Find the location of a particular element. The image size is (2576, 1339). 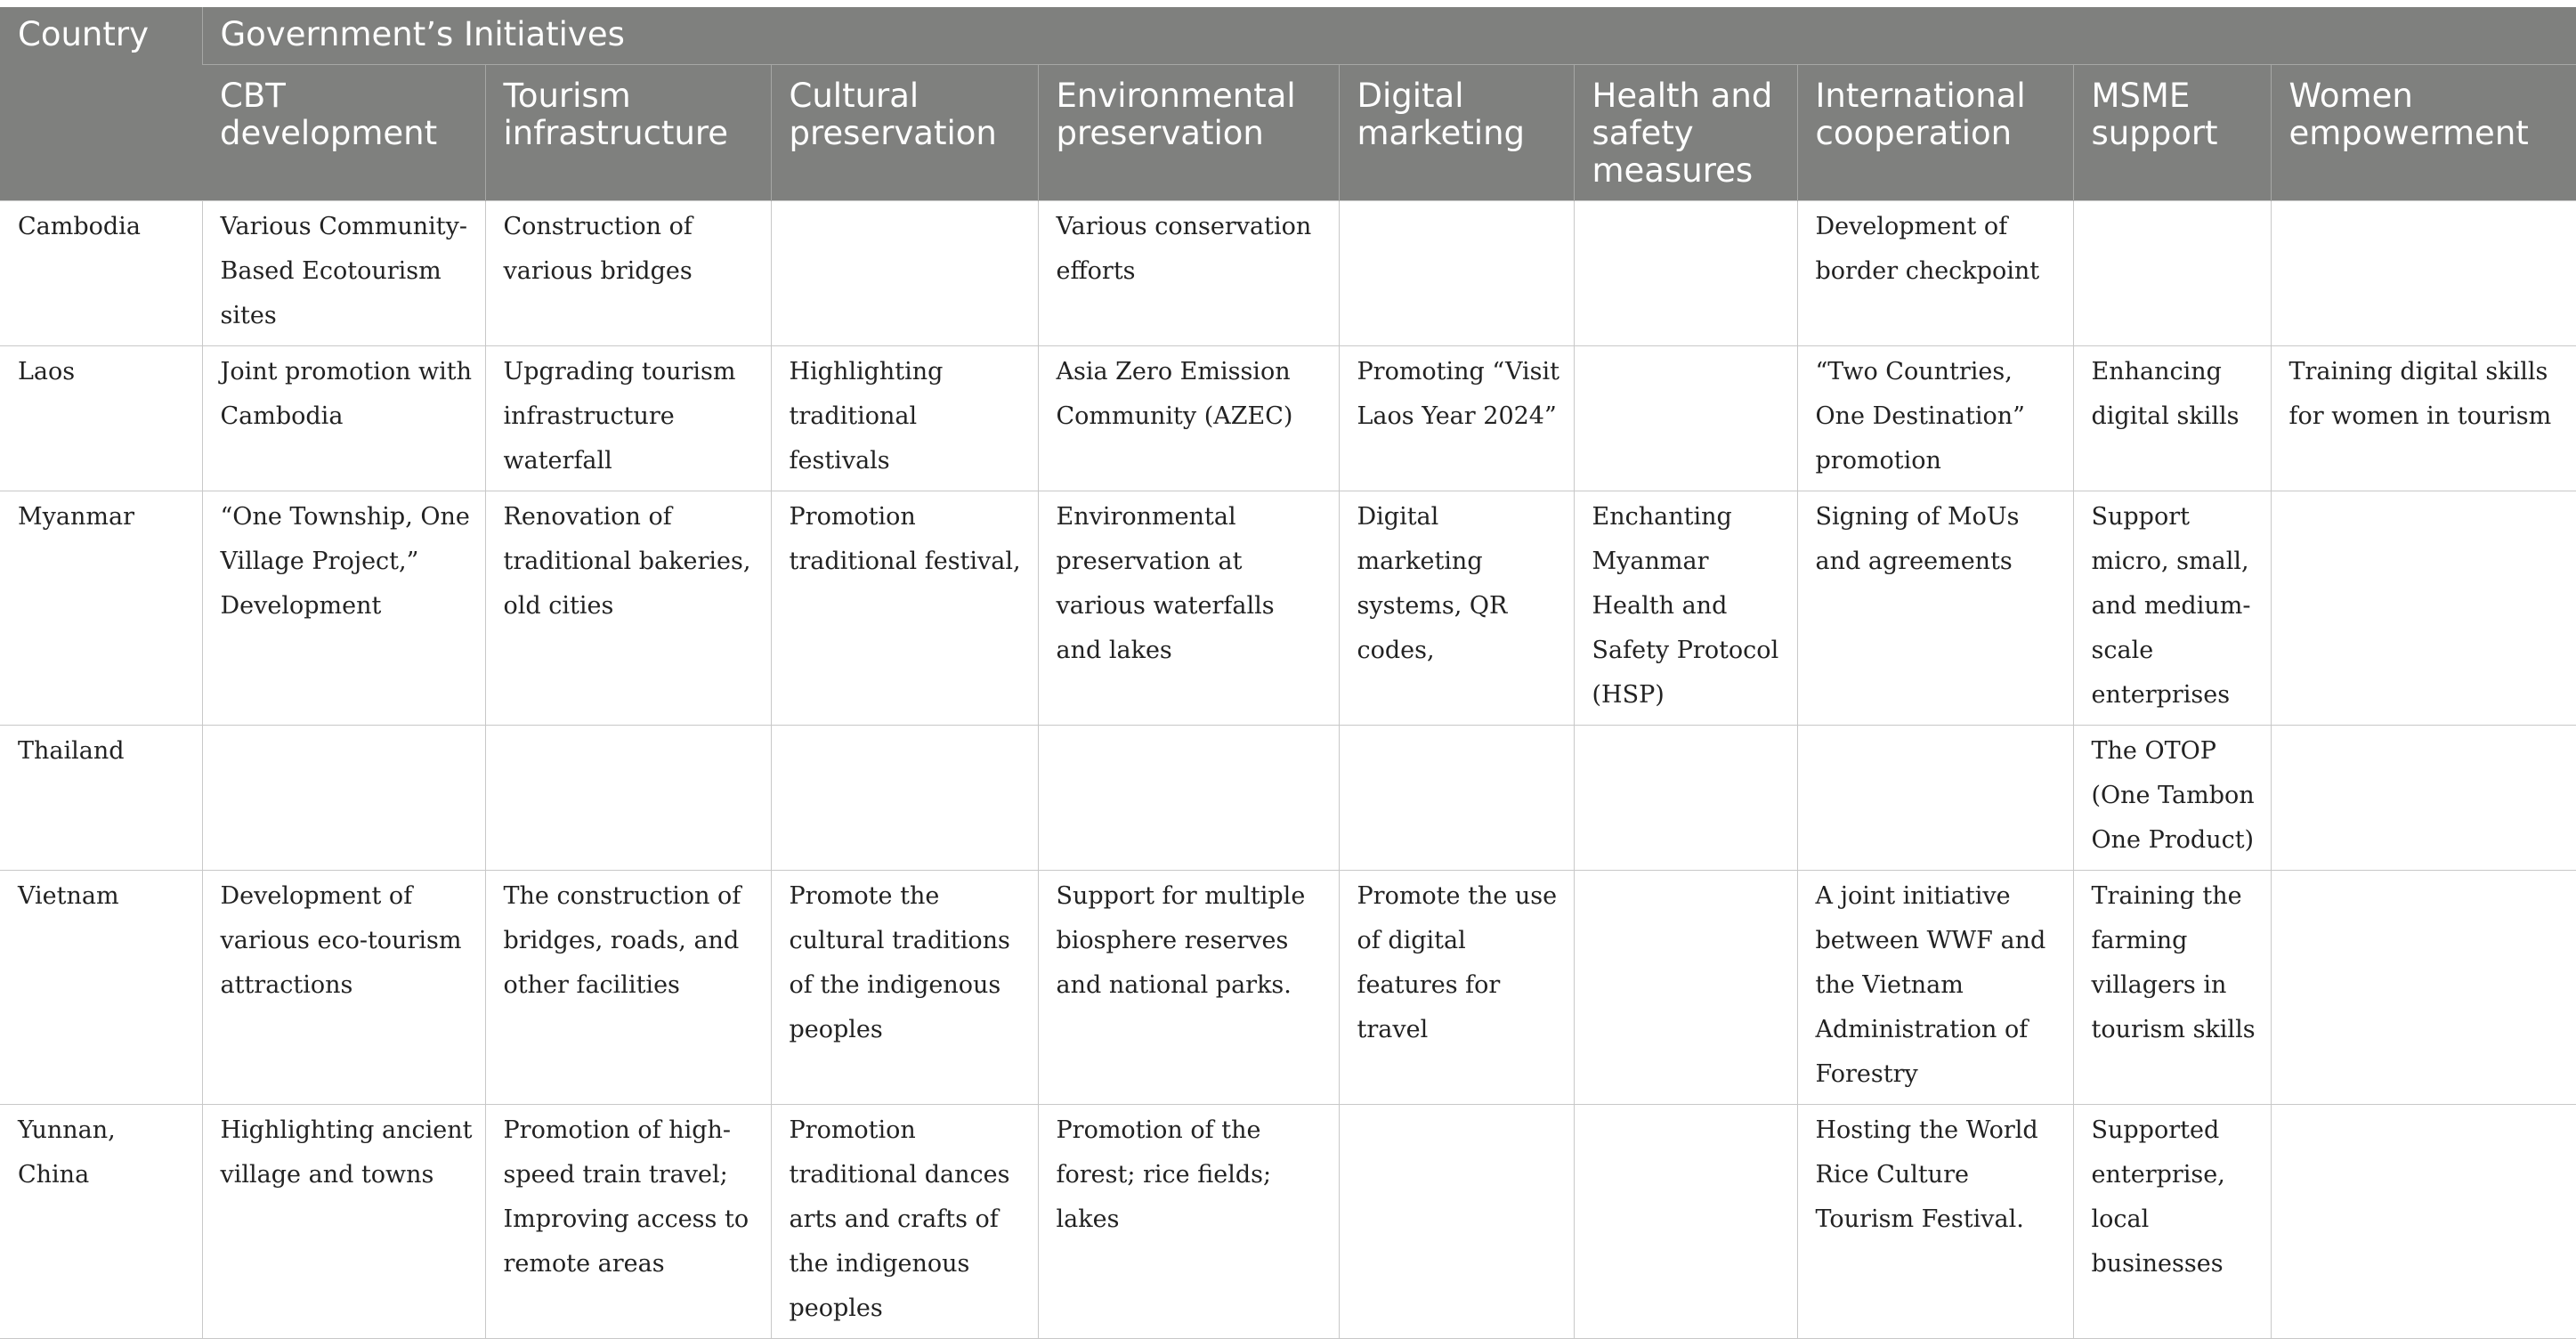

column-header-cbt-development: CBT development is located at coordinates (344, 132).